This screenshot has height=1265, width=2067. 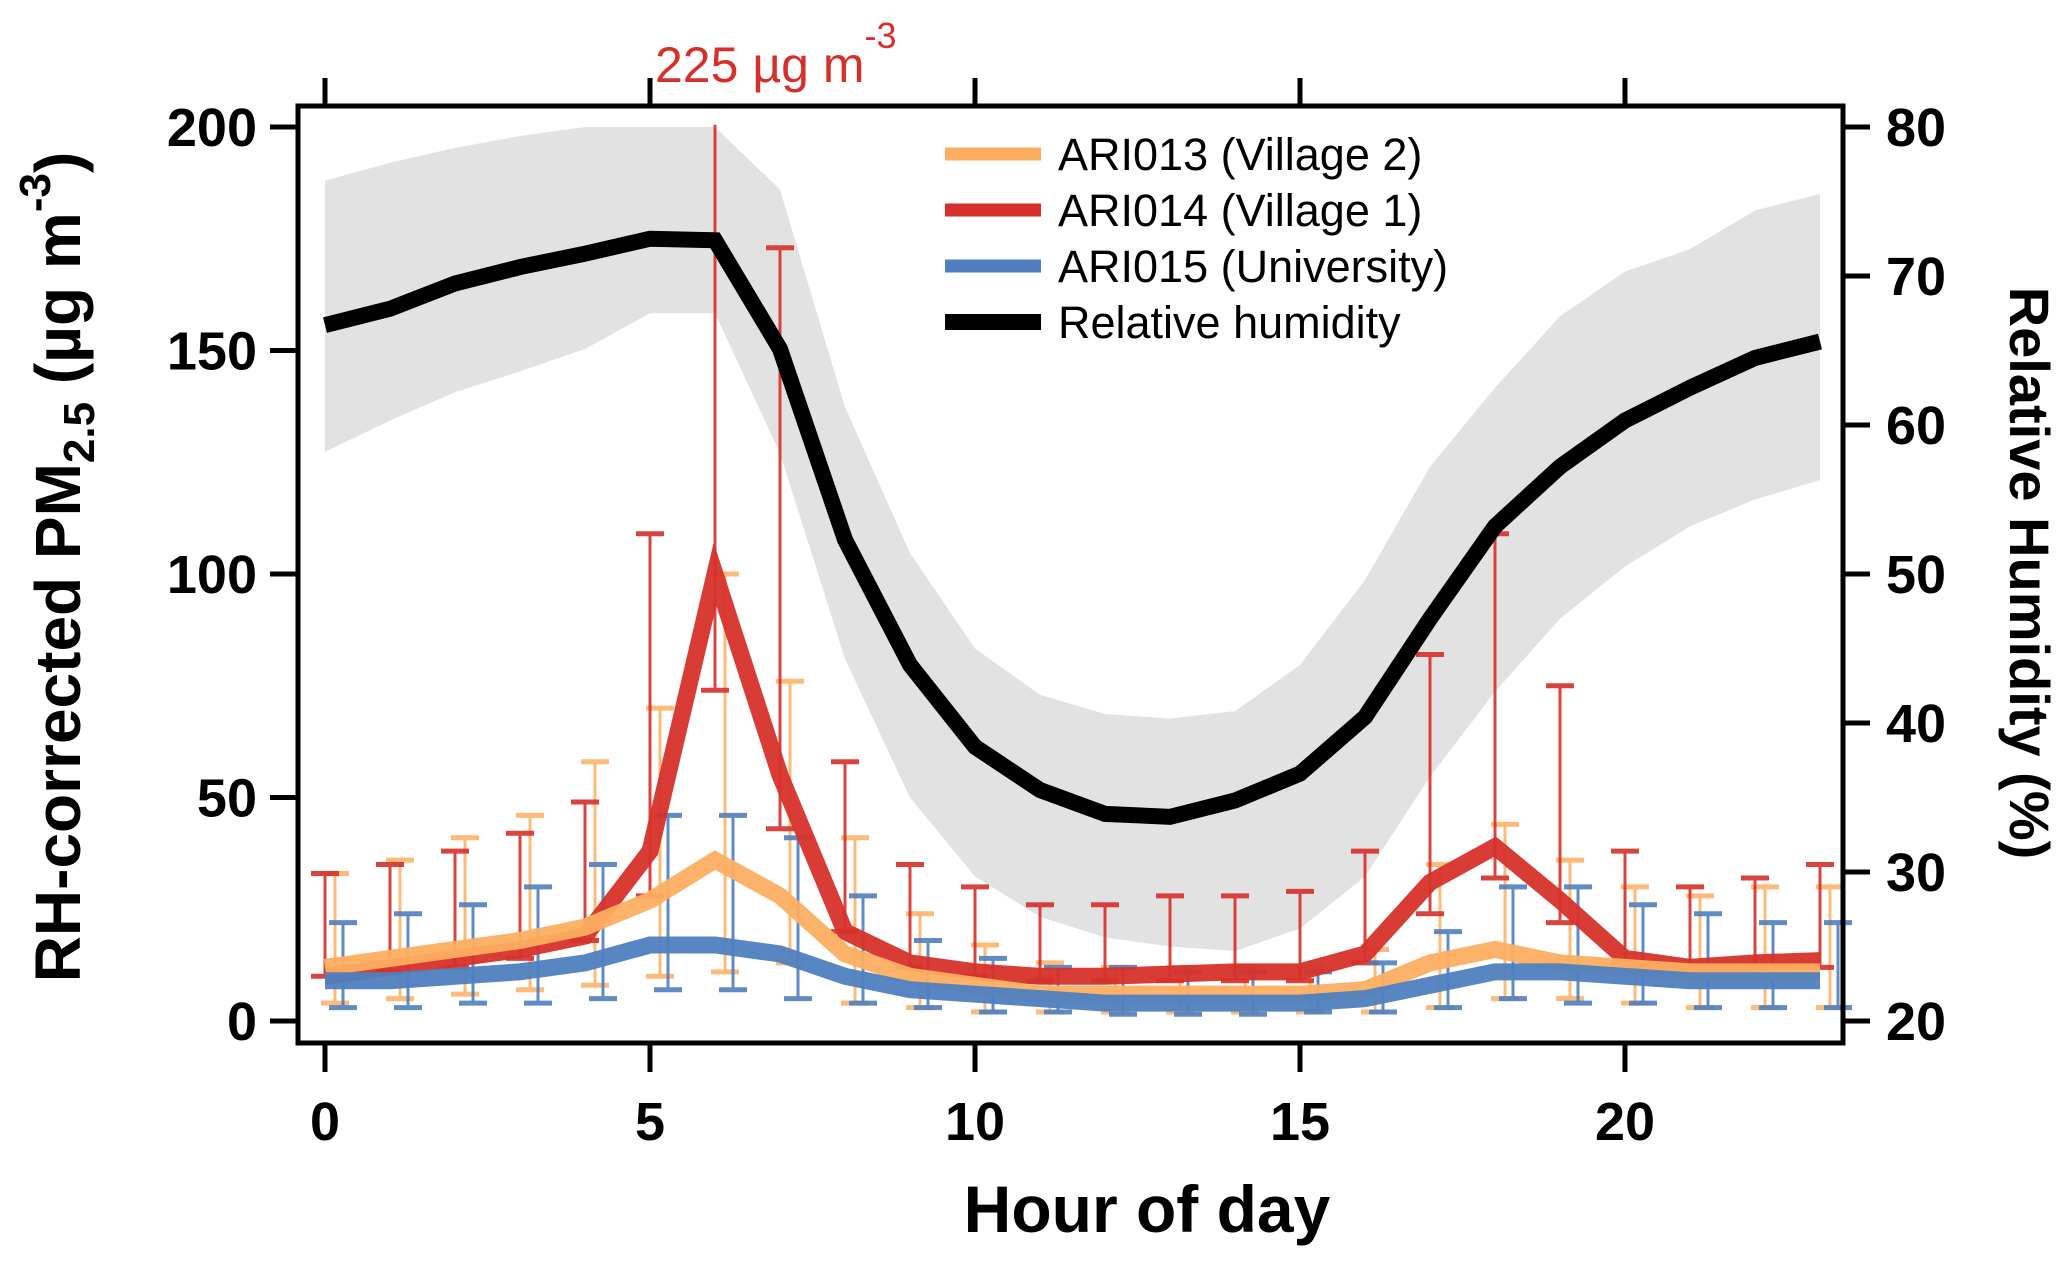 What do you see at coordinates (880, 35) in the screenshot?
I see `annotation-sup: -3` at bounding box center [880, 35].